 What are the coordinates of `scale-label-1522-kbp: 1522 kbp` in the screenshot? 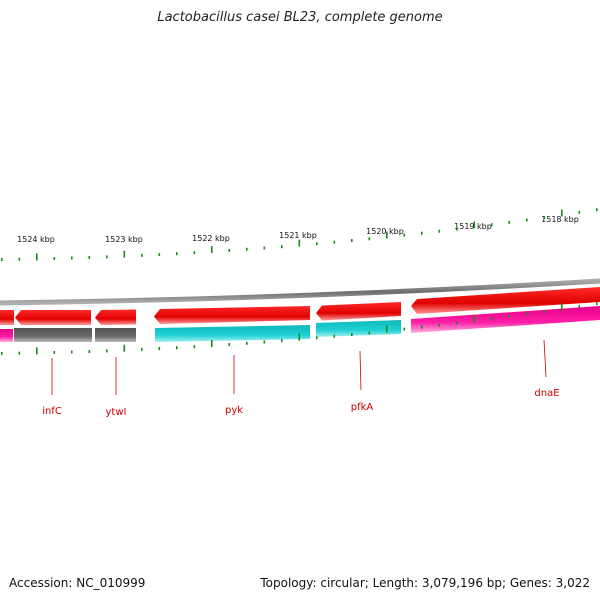 It's located at (211, 238).